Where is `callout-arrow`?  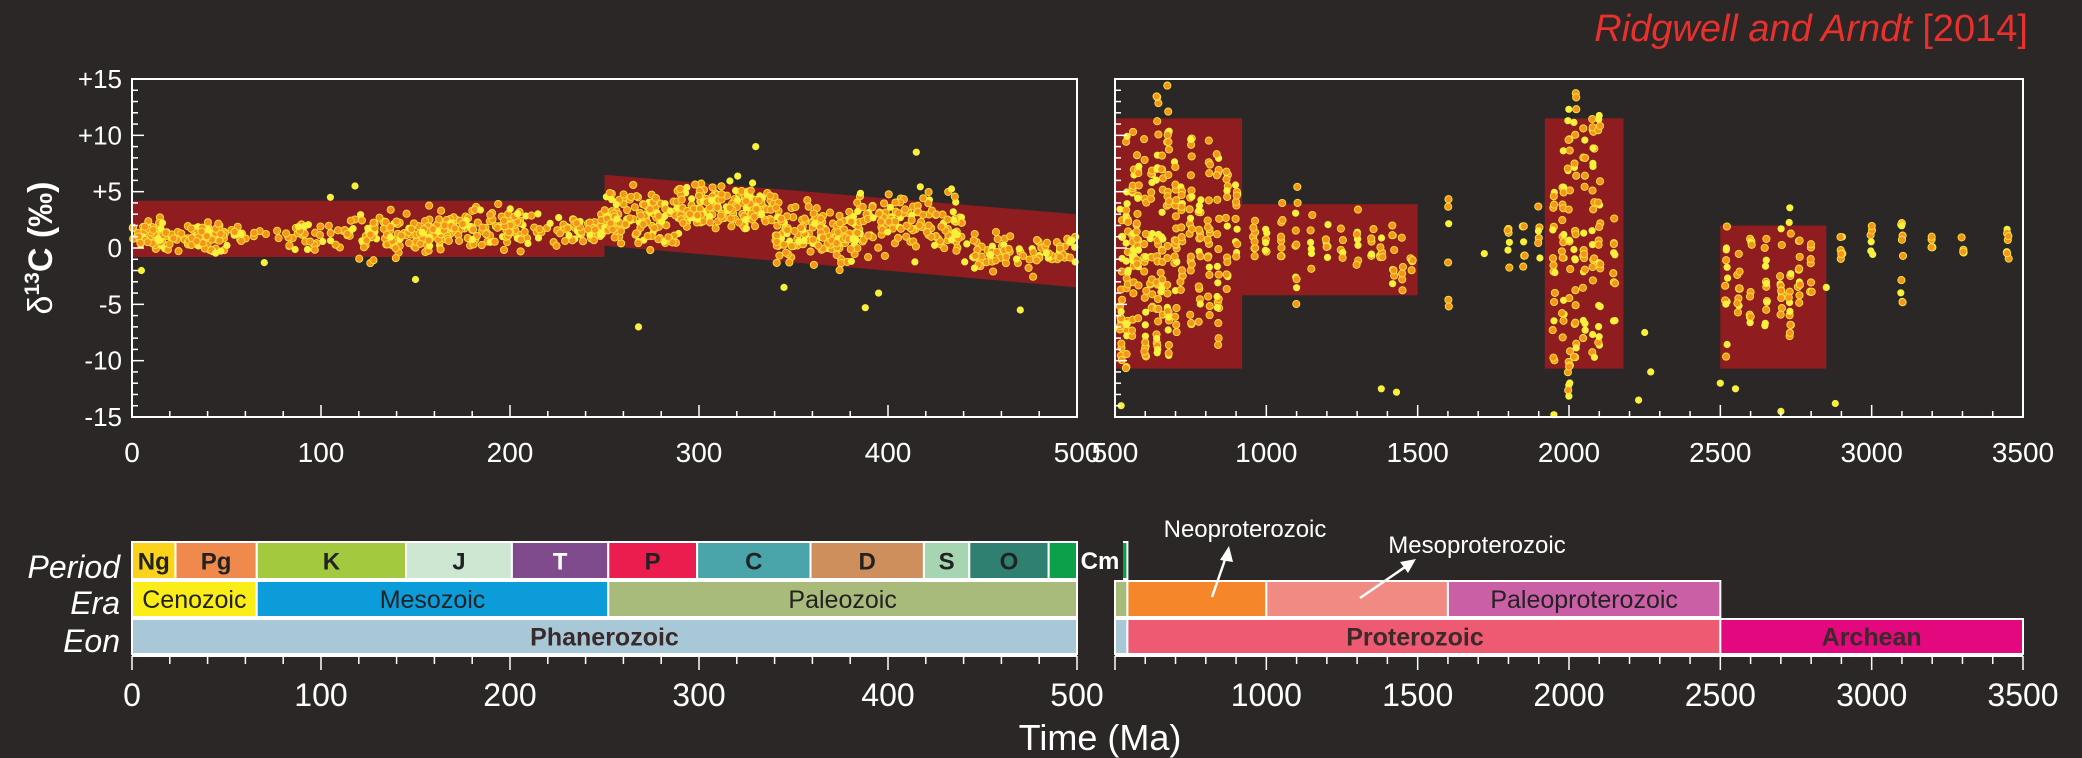 callout-arrow is located at coordinates (1219, 575).